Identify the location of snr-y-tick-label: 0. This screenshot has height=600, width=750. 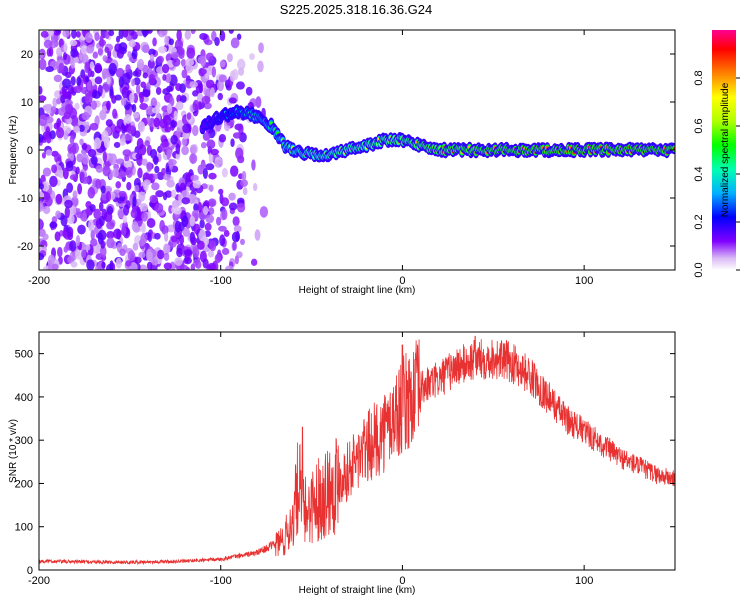
(30, 571).